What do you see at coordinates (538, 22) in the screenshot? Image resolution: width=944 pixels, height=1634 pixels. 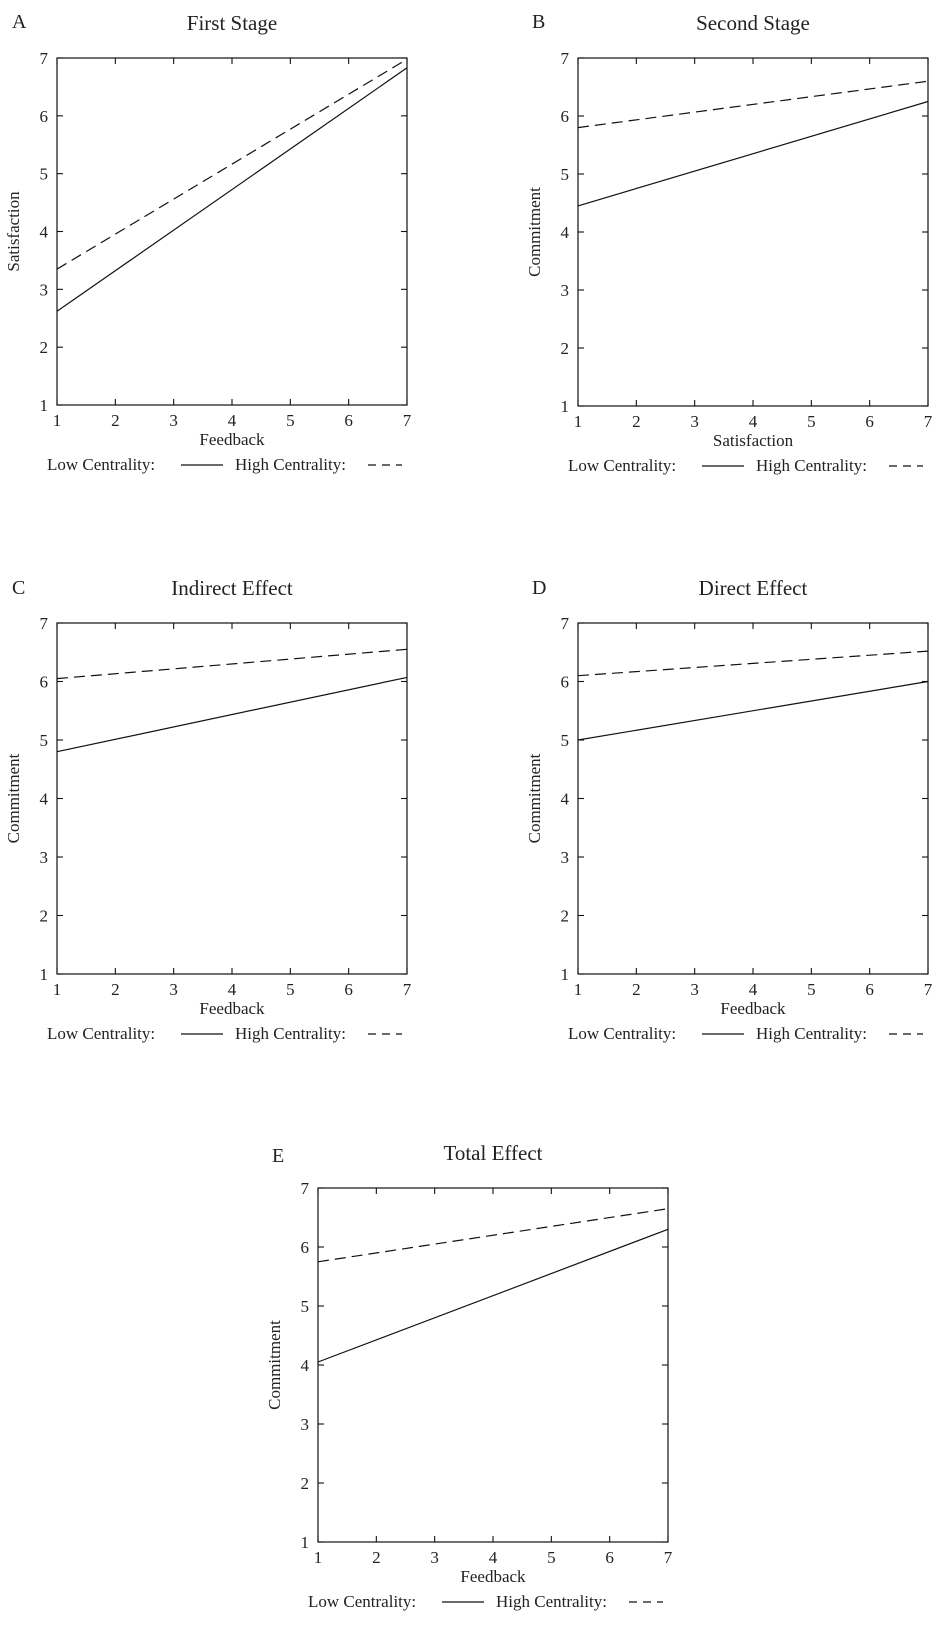 I see `panel-letter: B` at bounding box center [538, 22].